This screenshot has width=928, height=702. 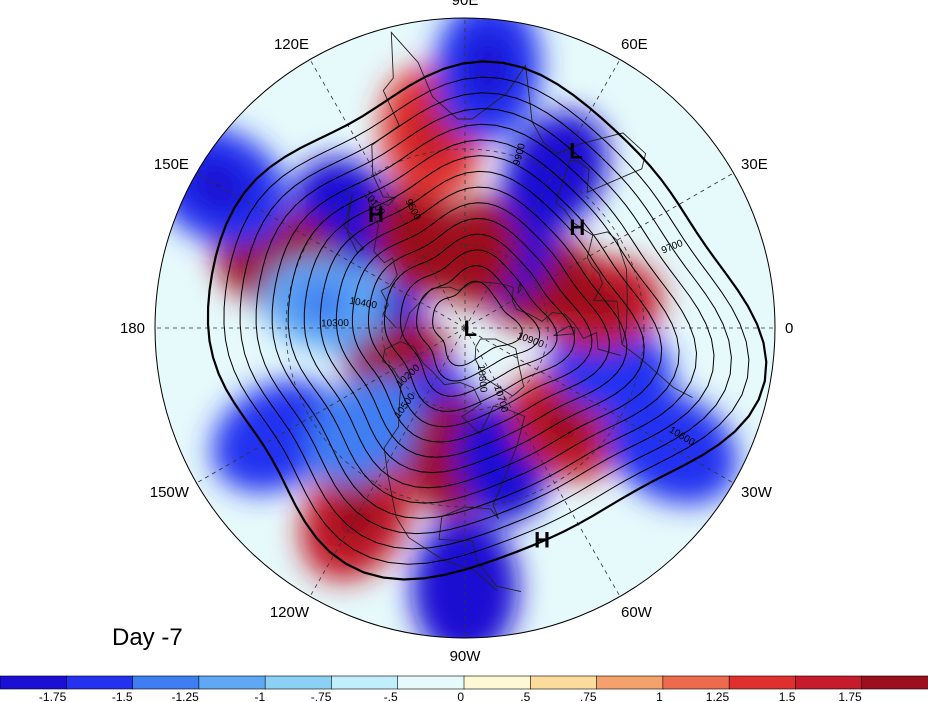 I want to click on longitude-label: 150E, so click(x=171, y=164).